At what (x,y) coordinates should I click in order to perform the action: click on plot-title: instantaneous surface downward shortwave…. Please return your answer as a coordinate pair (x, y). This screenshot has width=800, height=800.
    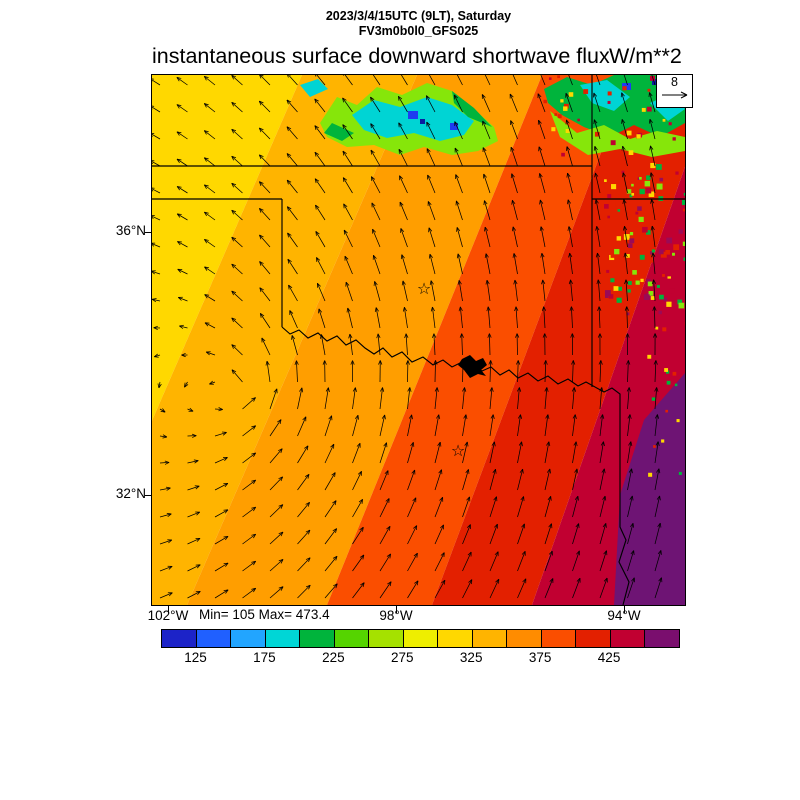
    Looking at the image, I should click on (381, 56).